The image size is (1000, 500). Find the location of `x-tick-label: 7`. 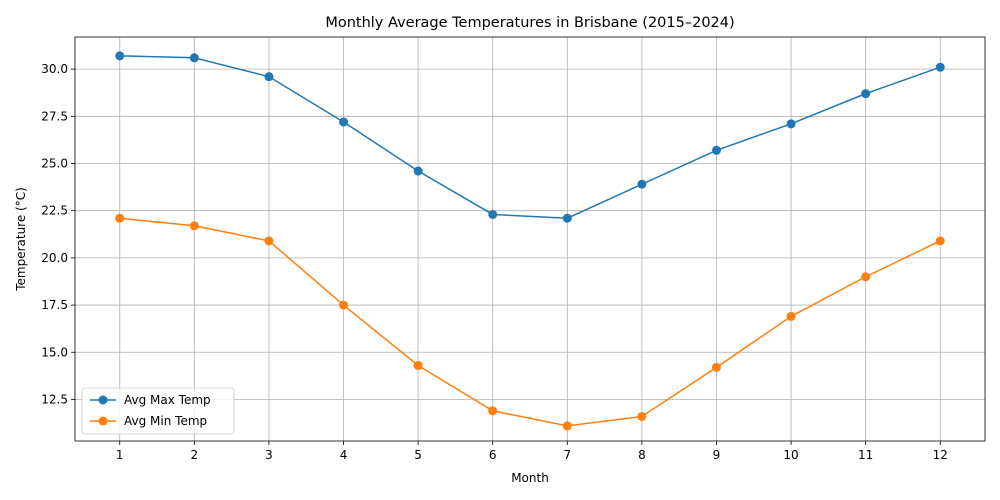

x-tick-label: 7 is located at coordinates (567, 455).